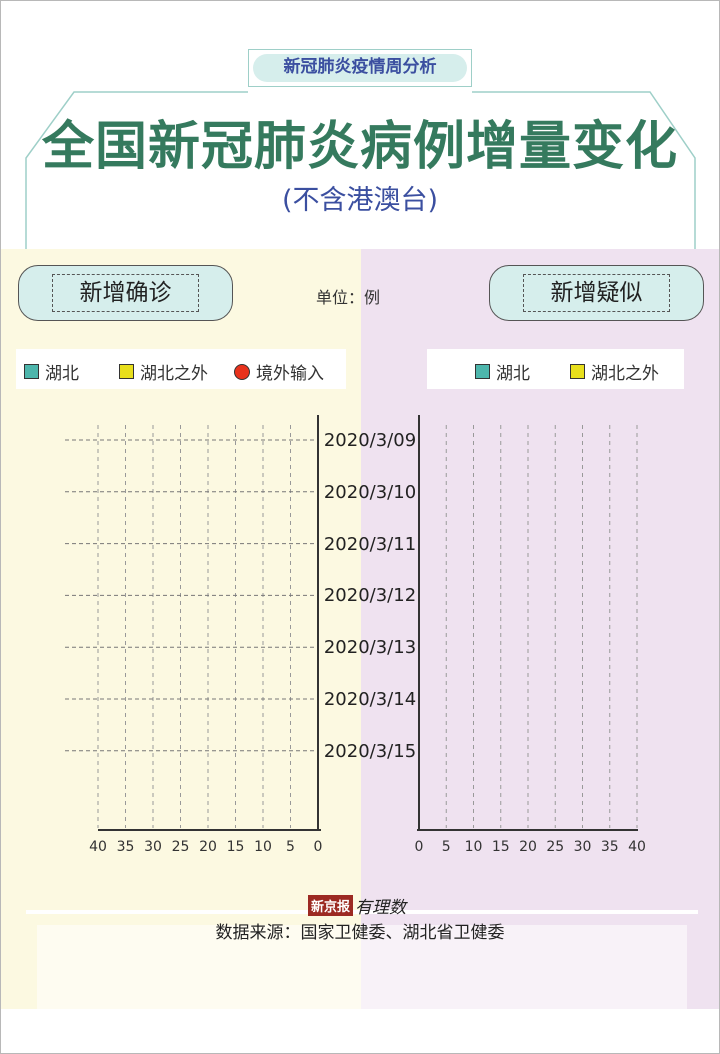 Image resolution: width=720 pixels, height=1054 pixels. I want to click on date-label: 2020/3/15, so click(370, 751).